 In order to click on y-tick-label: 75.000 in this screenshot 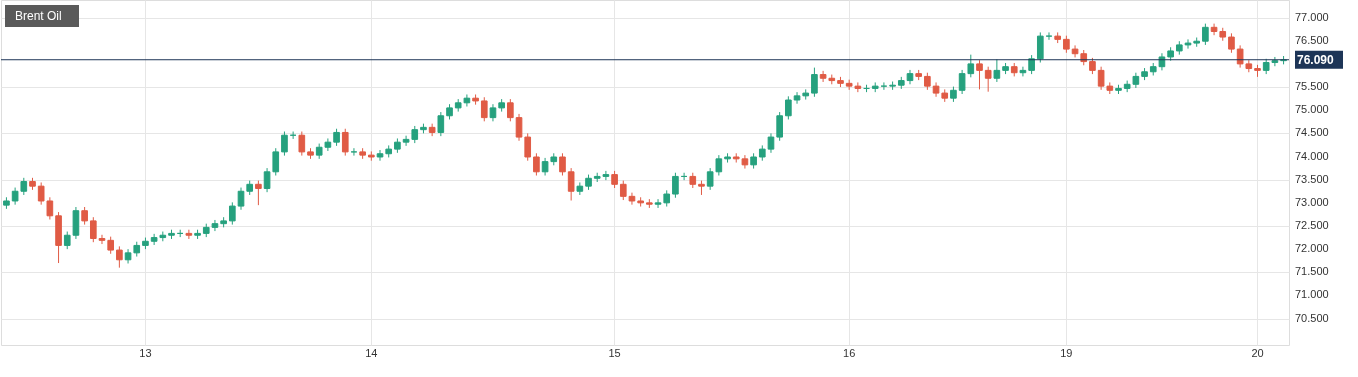, I will do `click(1312, 109)`.